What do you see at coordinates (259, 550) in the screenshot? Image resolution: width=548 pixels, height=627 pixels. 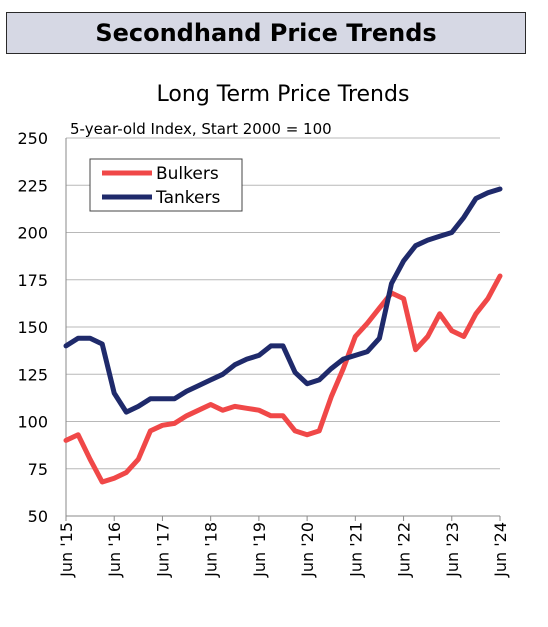 I see `x-tick-label: Jun '19` at bounding box center [259, 550].